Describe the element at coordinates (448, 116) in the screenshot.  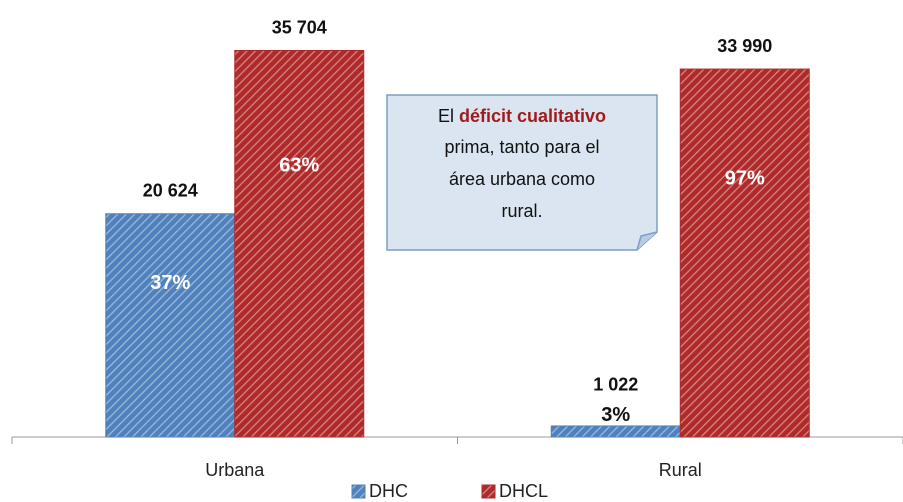
I see `callout-lead: El` at that location.